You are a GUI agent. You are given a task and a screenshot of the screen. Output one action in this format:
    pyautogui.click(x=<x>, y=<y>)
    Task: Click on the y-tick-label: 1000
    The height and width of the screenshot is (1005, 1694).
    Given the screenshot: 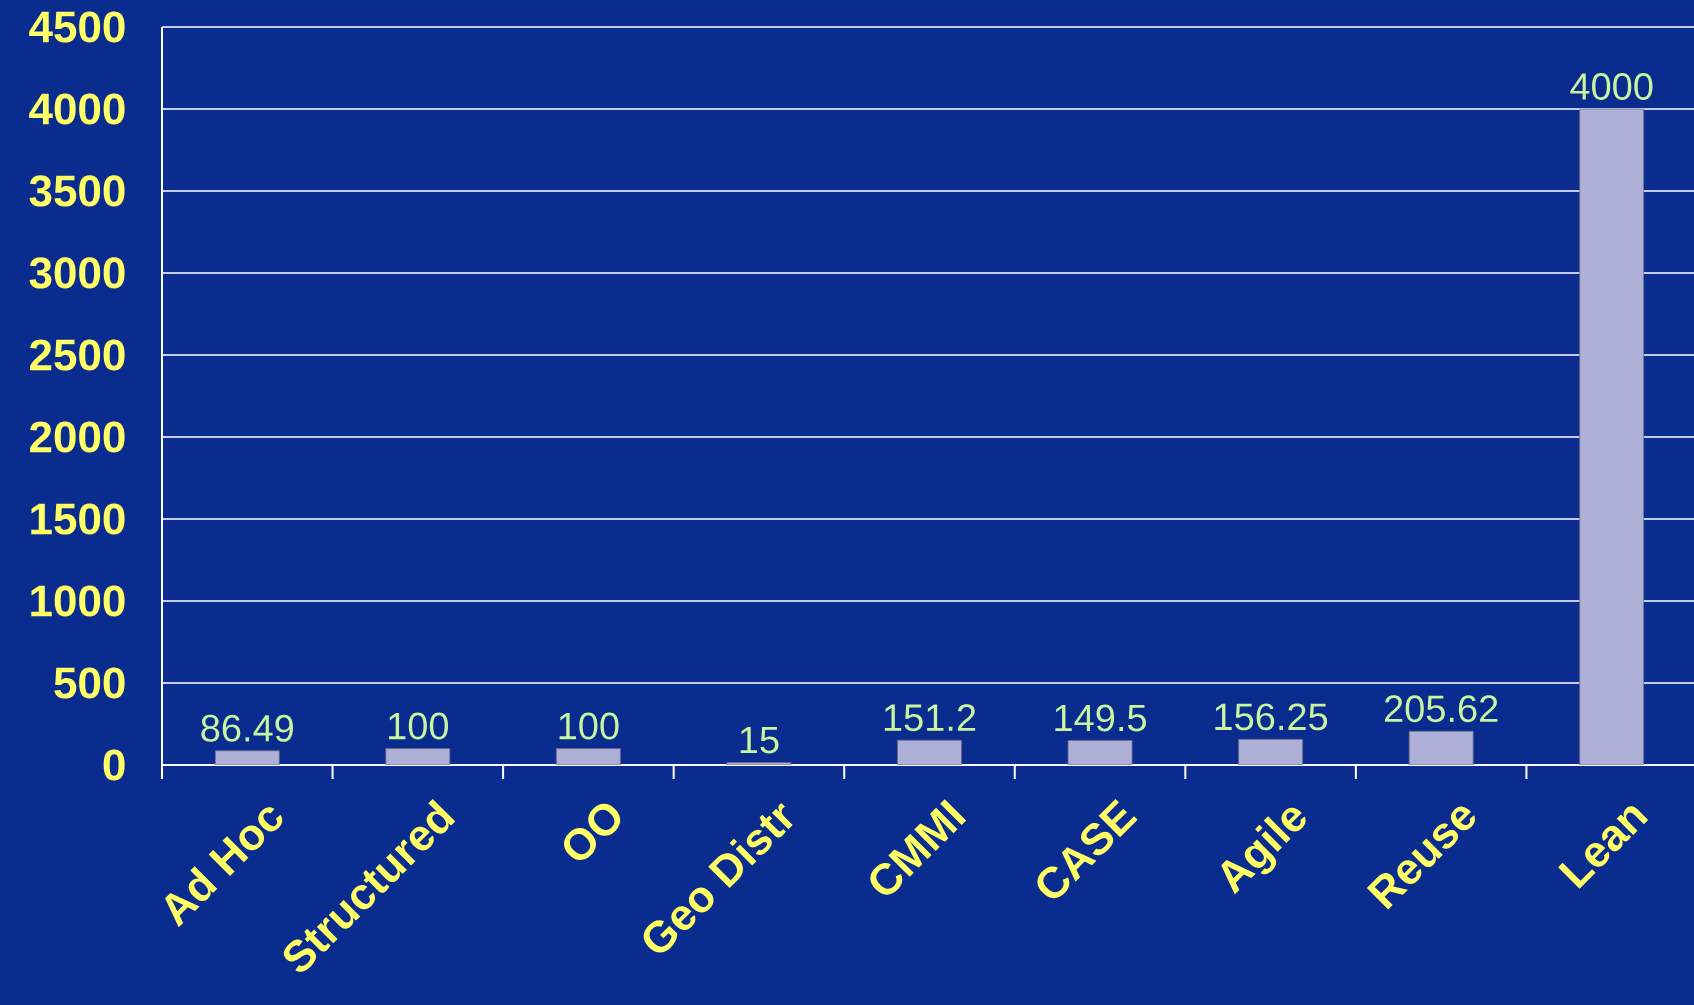 What is the action you would take?
    pyautogui.click(x=78, y=601)
    